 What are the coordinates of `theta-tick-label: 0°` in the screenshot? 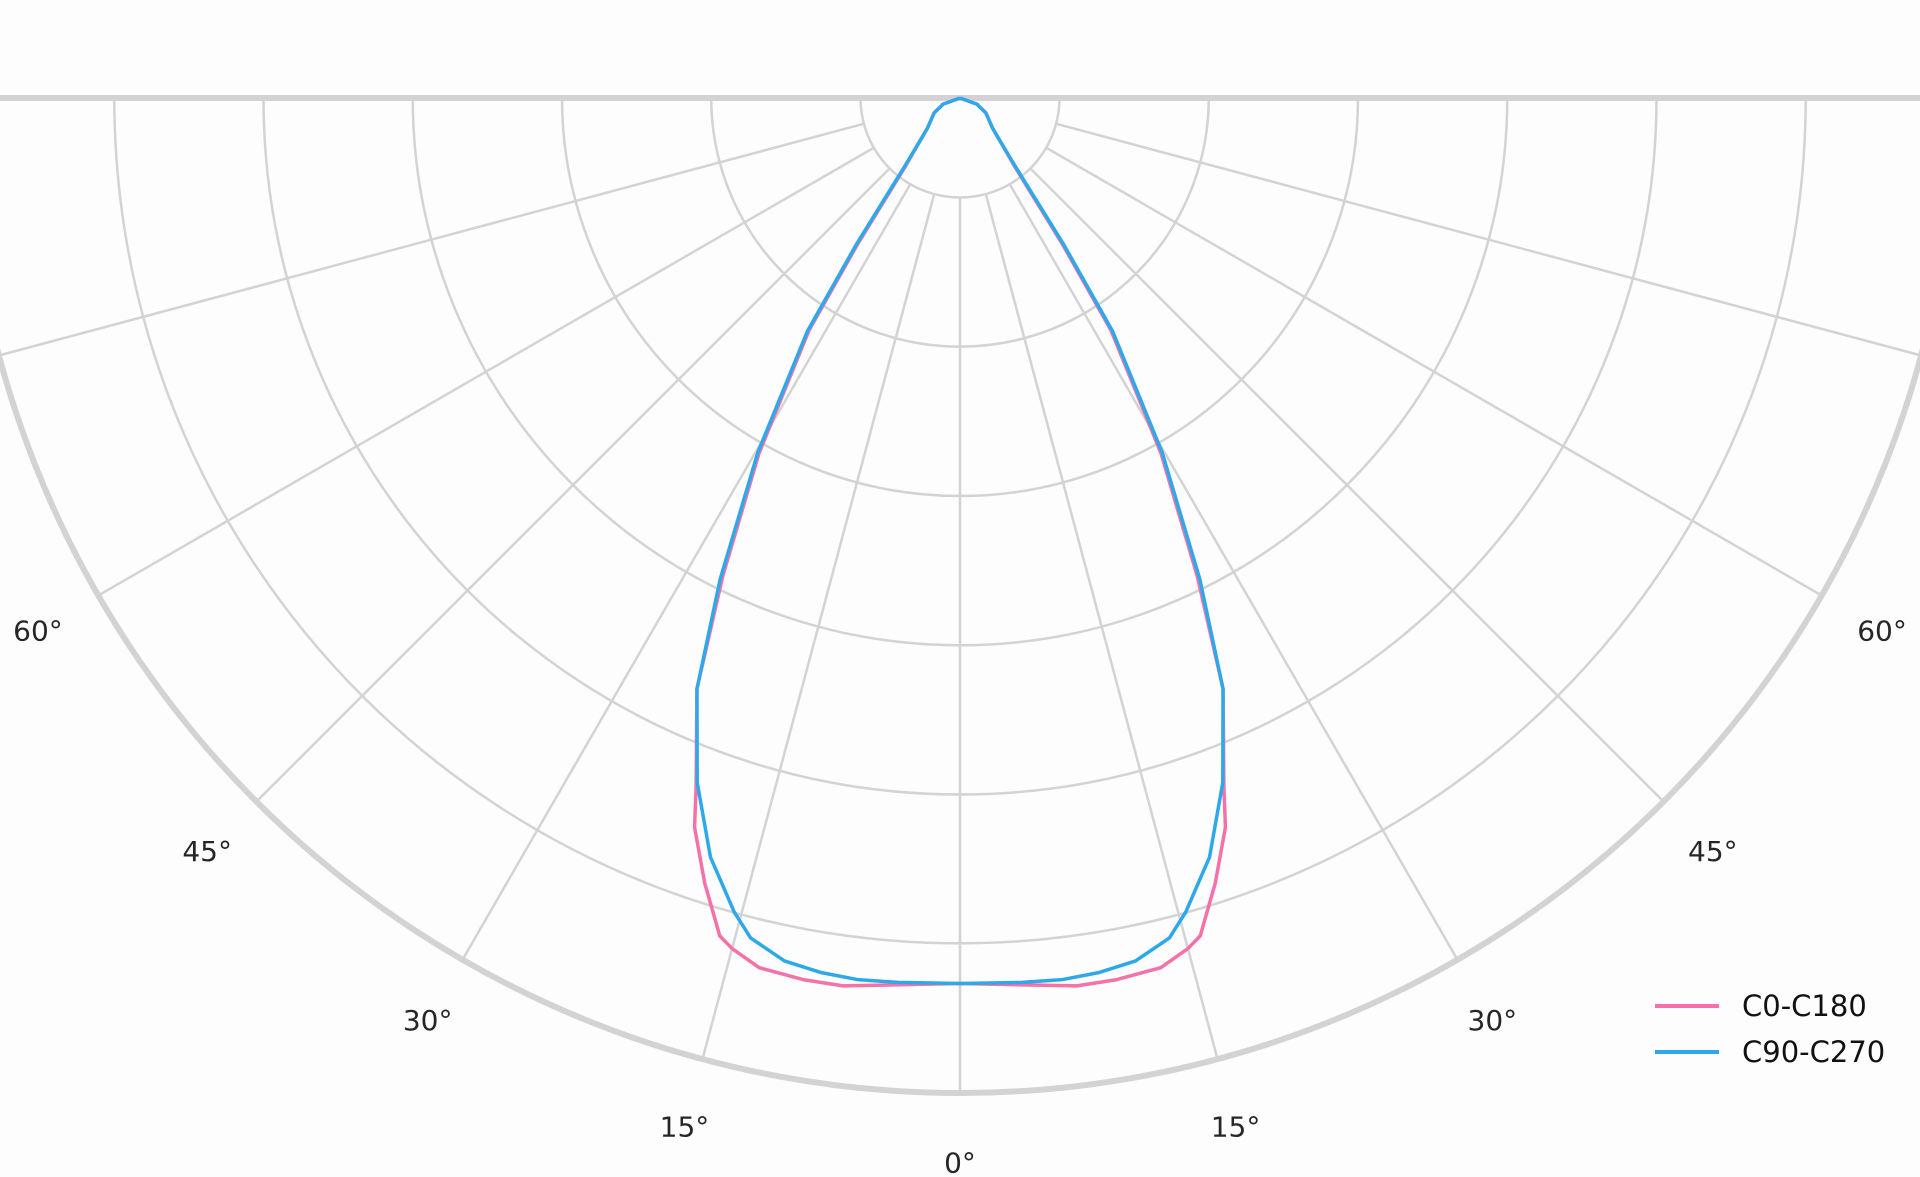 It's located at (960, 1162).